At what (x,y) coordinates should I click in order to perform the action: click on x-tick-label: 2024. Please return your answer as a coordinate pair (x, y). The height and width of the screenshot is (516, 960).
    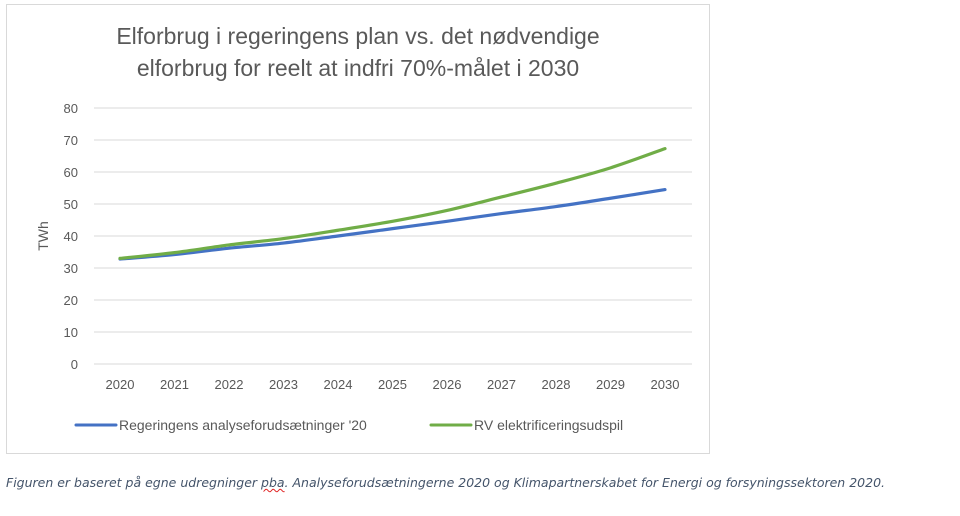
    Looking at the image, I should click on (338, 384).